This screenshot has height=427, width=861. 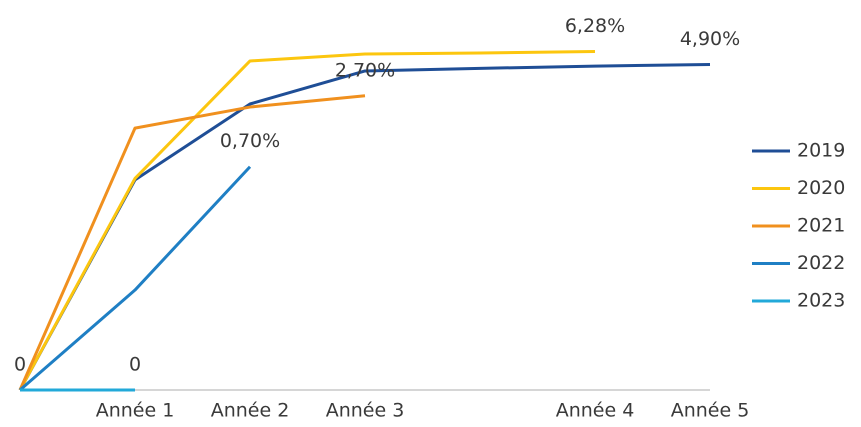 What do you see at coordinates (250, 411) in the screenshot?
I see `x-tick-label: Année 2` at bounding box center [250, 411].